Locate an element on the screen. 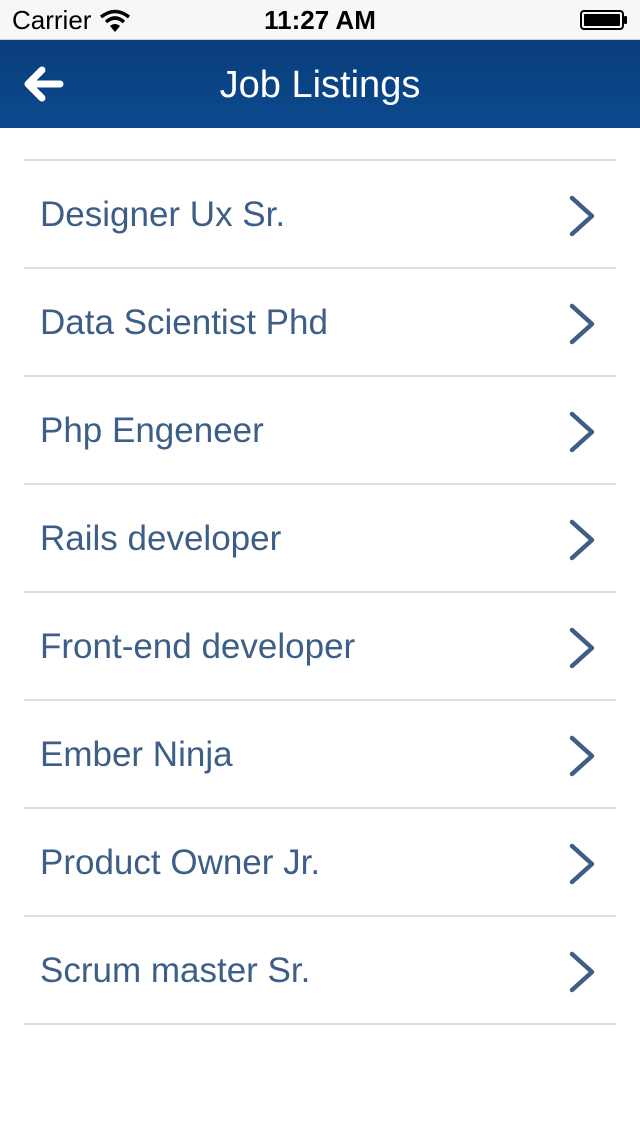 Image resolution: width=640 pixels, height=1136 pixels. page-title: Job Listings is located at coordinates (320, 85).